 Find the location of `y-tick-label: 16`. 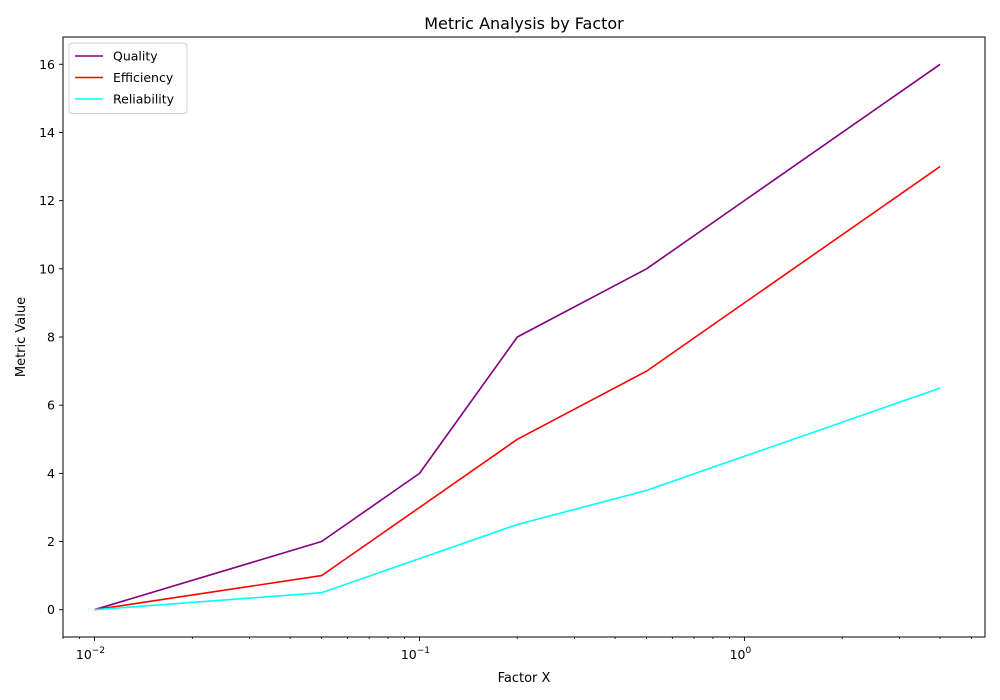

y-tick-label: 16 is located at coordinates (47, 64).